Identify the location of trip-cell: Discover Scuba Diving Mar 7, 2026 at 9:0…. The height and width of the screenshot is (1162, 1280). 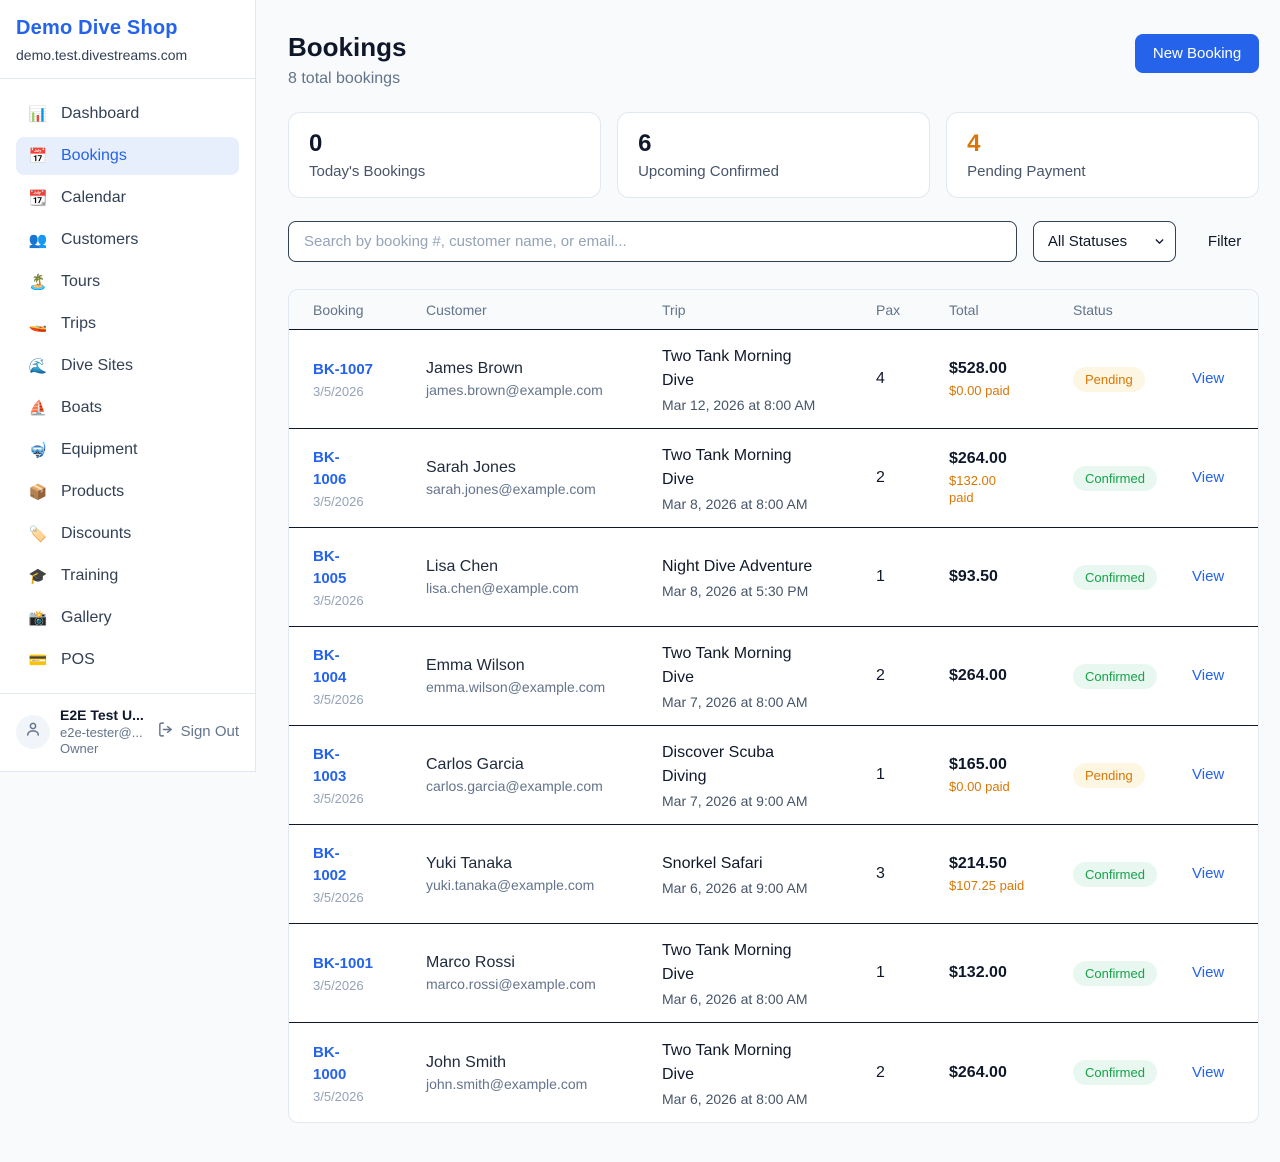
(769, 775).